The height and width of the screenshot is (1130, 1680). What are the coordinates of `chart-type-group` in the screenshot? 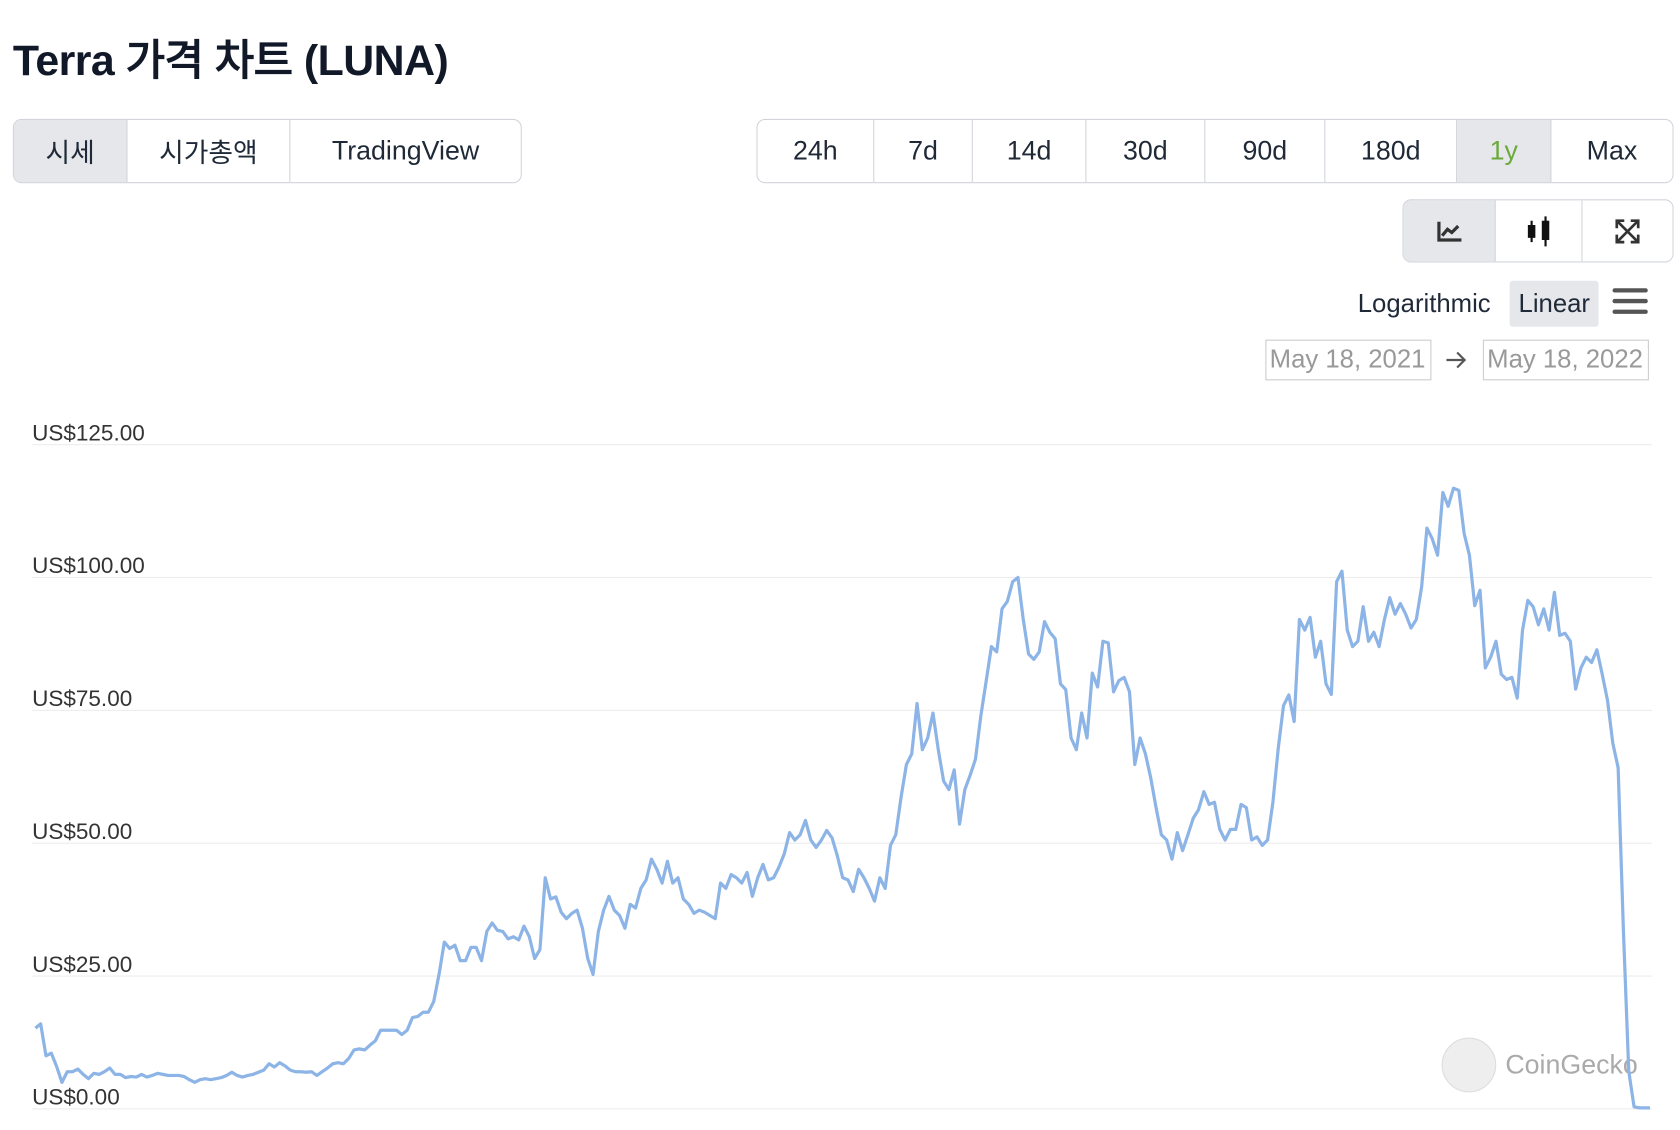 It's located at (1538, 231).